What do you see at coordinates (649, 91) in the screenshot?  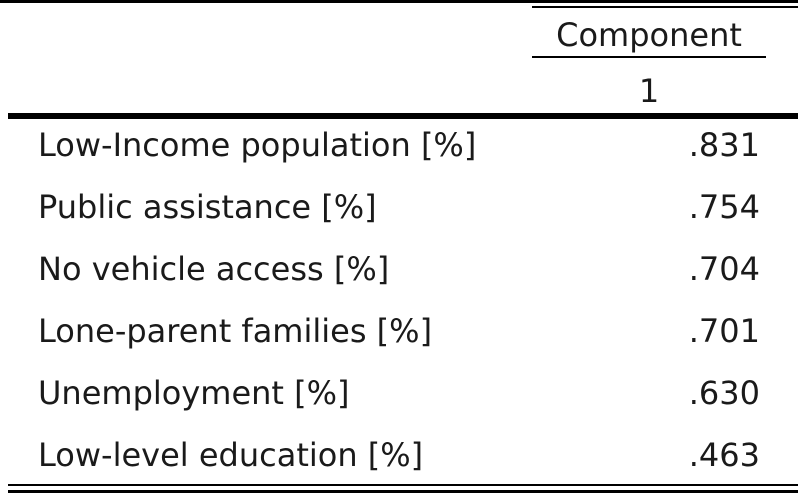 I see `component-number-header: 1` at bounding box center [649, 91].